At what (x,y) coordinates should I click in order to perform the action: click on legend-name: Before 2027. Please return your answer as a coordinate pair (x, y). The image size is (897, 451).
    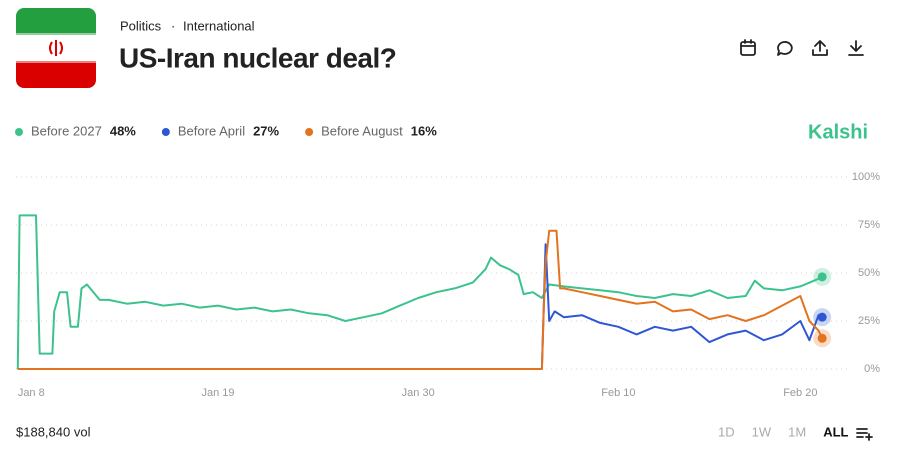
    Looking at the image, I should click on (66, 130).